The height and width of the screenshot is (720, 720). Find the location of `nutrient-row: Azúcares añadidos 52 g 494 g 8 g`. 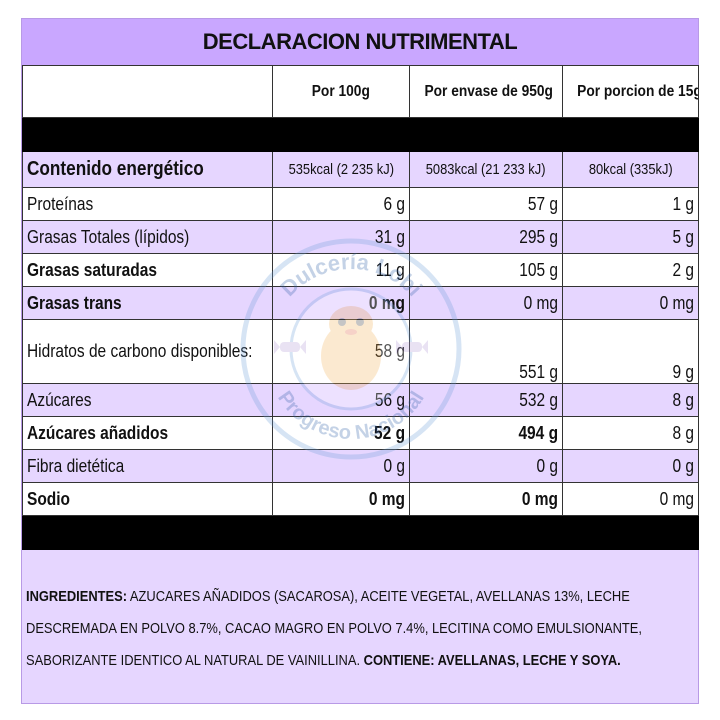

nutrient-row: Azúcares añadidos 52 g 494 g 8 g is located at coordinates (360, 433).